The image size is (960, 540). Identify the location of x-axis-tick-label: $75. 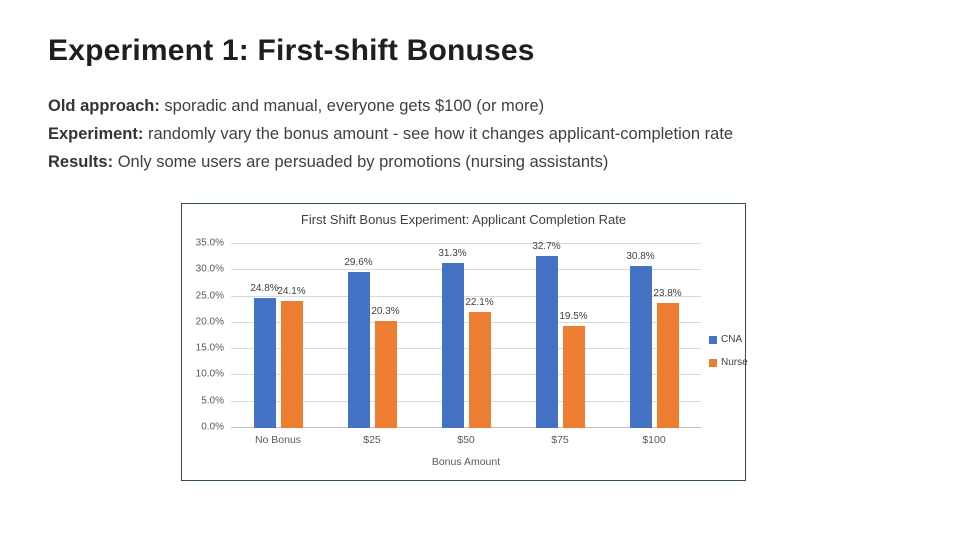
(560, 440).